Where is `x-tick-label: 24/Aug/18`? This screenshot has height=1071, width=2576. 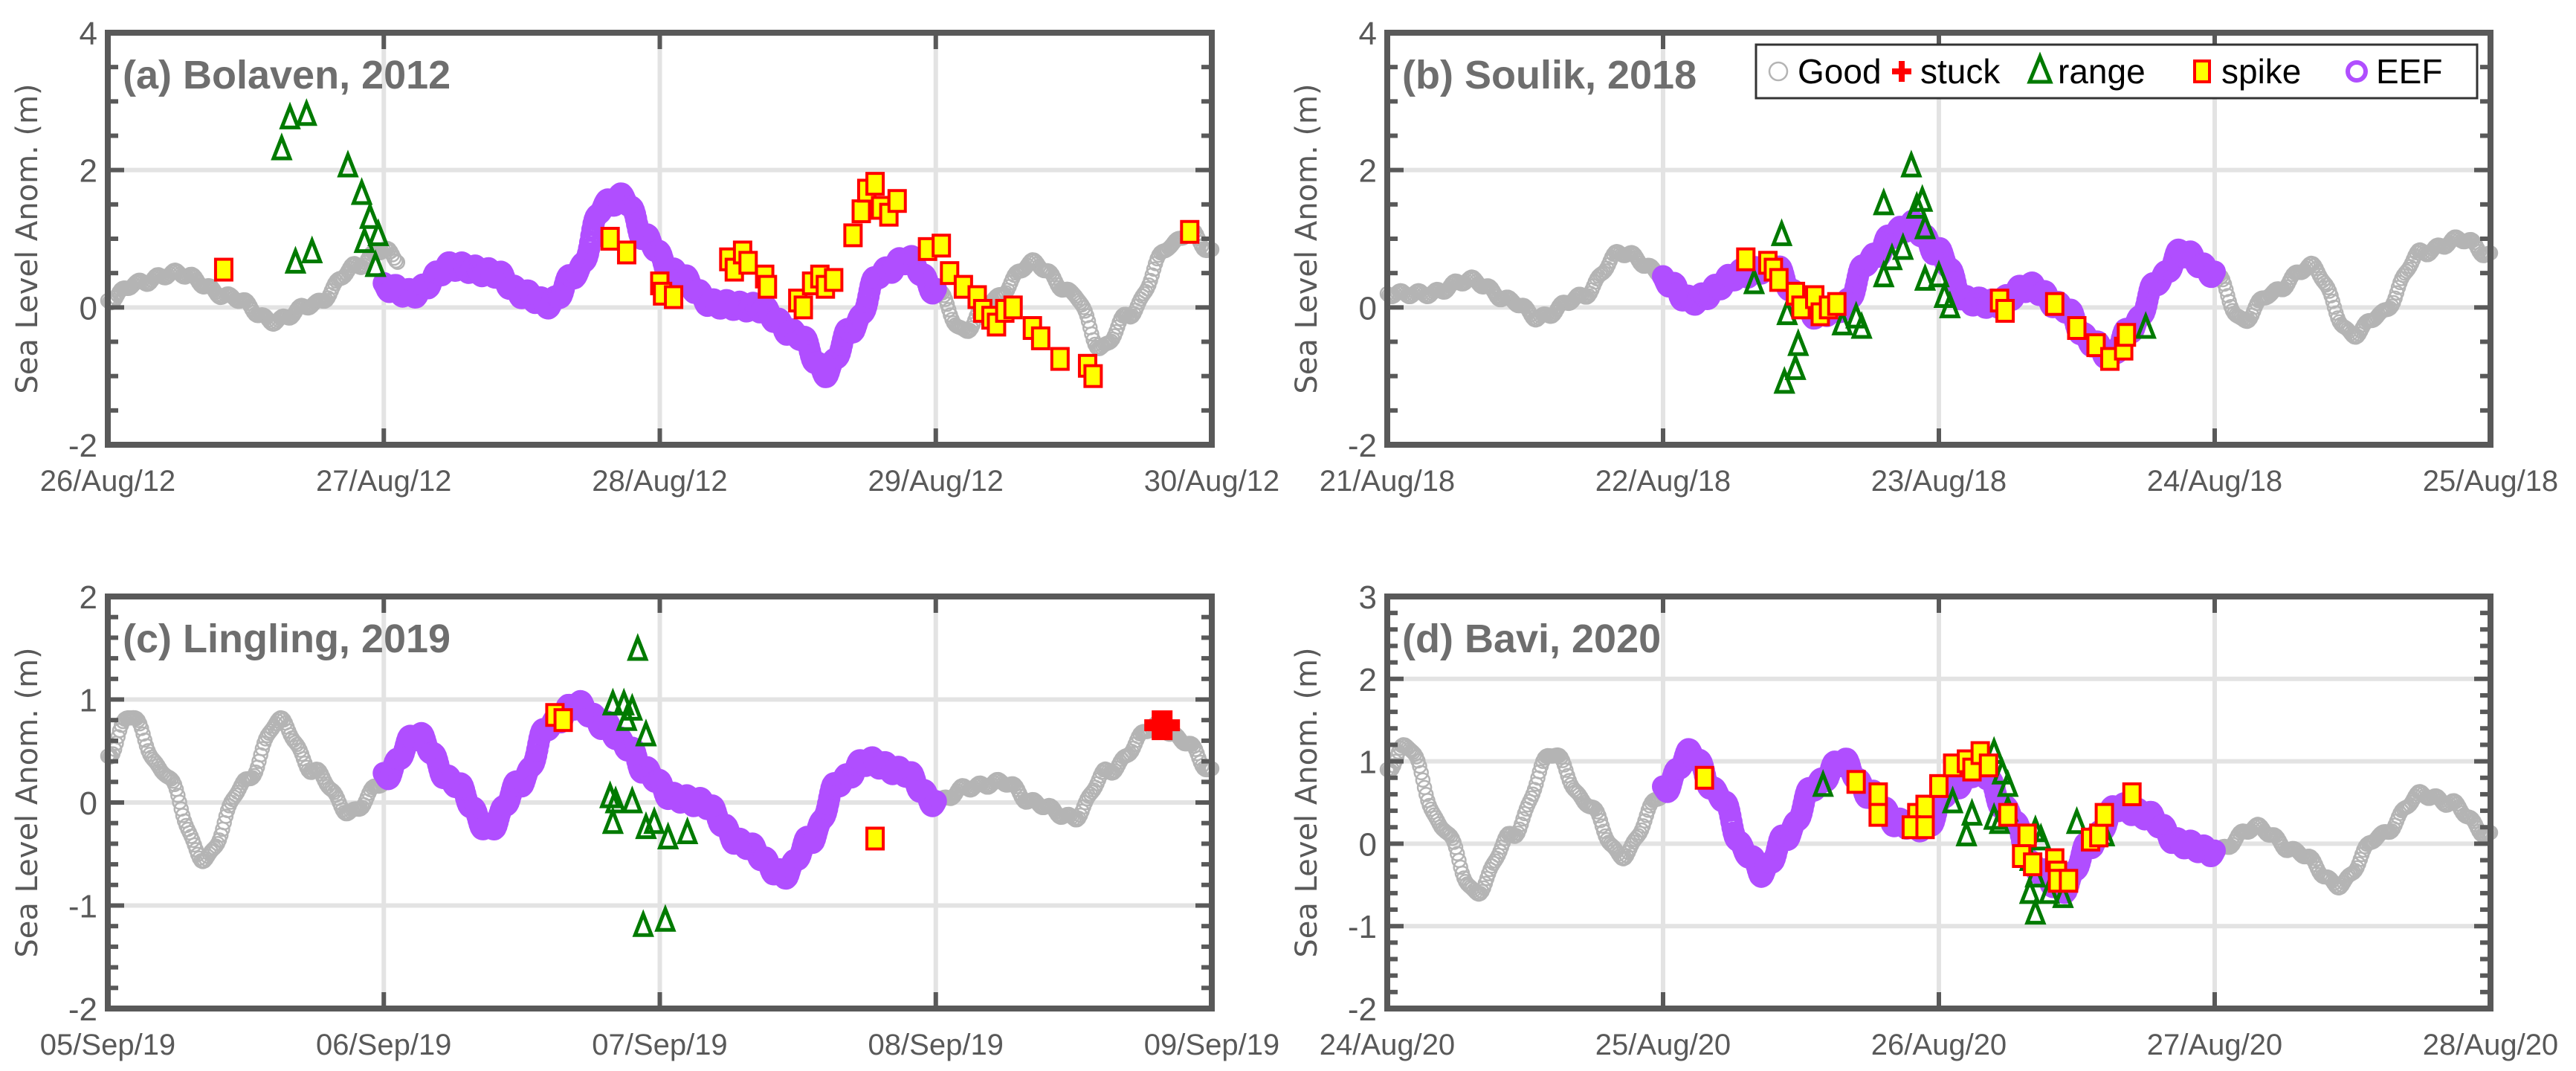 x-tick-label: 24/Aug/18 is located at coordinates (2214, 482).